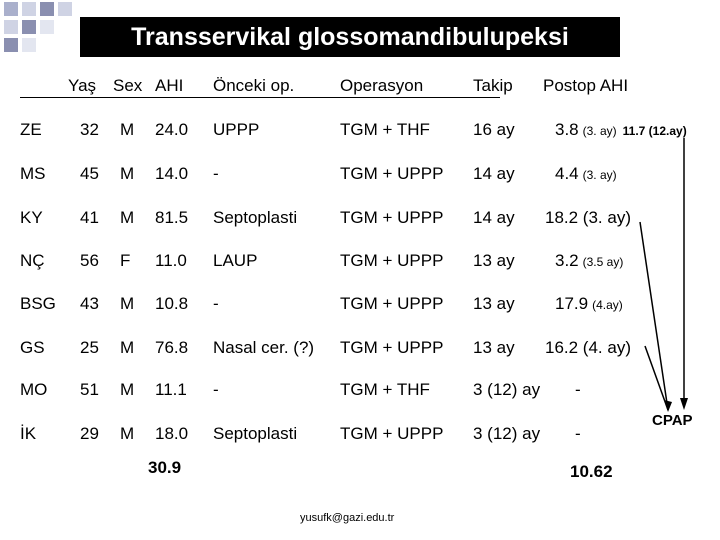 Image resolution: width=720 pixels, height=540 pixels. Describe the element at coordinates (603, 262) in the screenshot. I see `row-postop-note: (3.5 ay)` at that location.